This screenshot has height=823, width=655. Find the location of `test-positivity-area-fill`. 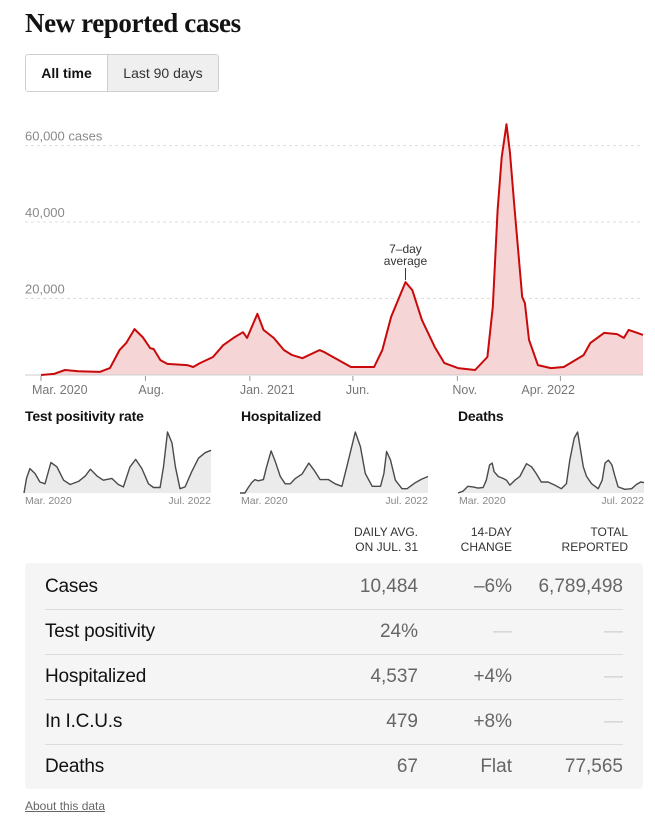

test-positivity-area-fill is located at coordinates (117, 462).